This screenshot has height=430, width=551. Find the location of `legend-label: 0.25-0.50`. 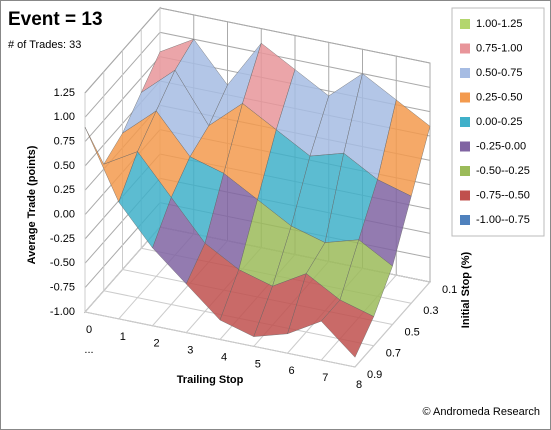

legend-label: 0.25-0.50 is located at coordinates (499, 97).